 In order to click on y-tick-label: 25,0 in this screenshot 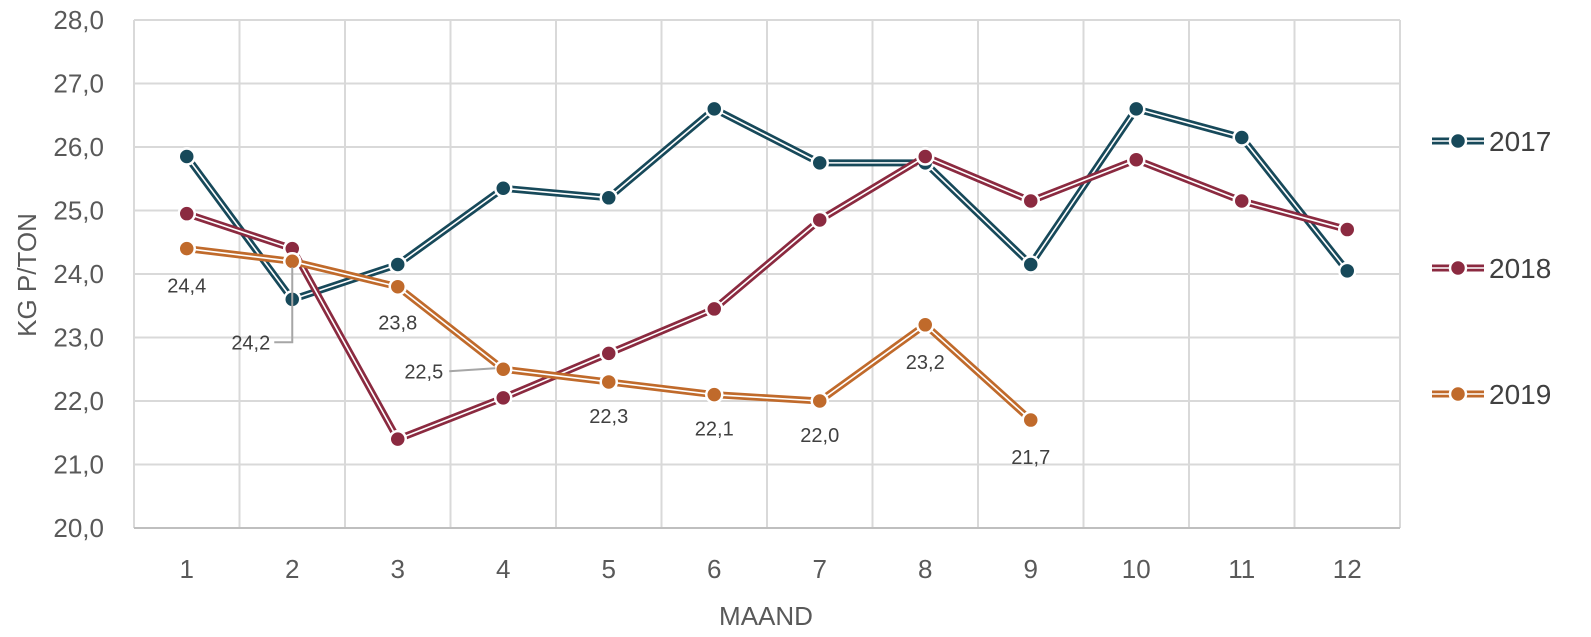, I will do `click(78, 211)`.